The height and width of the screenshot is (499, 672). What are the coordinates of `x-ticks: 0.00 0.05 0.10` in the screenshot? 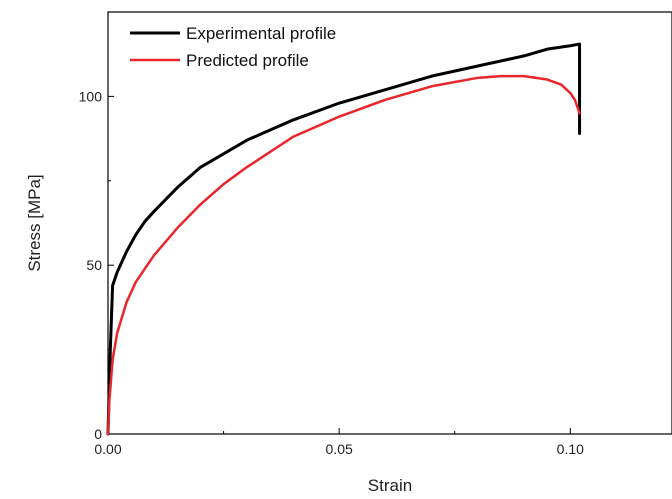 It's located at (339, 442).